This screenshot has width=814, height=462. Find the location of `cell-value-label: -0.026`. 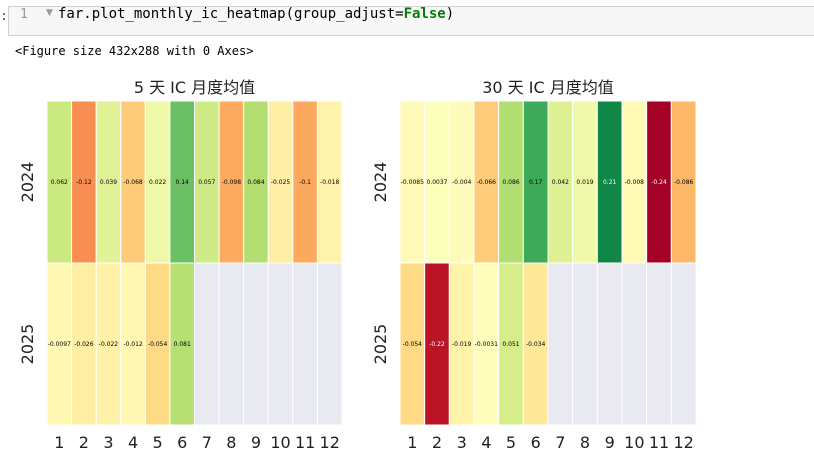

cell-value-label: -0.026 is located at coordinates (84, 344).